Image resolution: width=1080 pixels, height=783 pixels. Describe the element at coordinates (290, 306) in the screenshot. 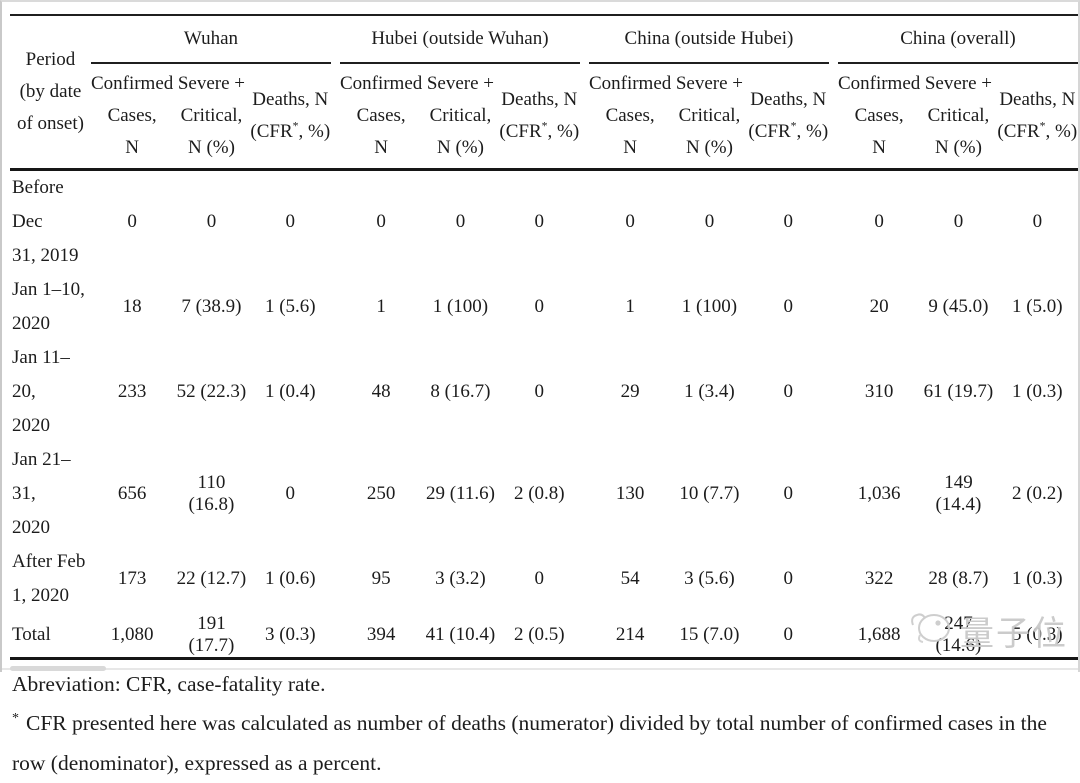

I see `value-cell: 1 (5.6)` at that location.